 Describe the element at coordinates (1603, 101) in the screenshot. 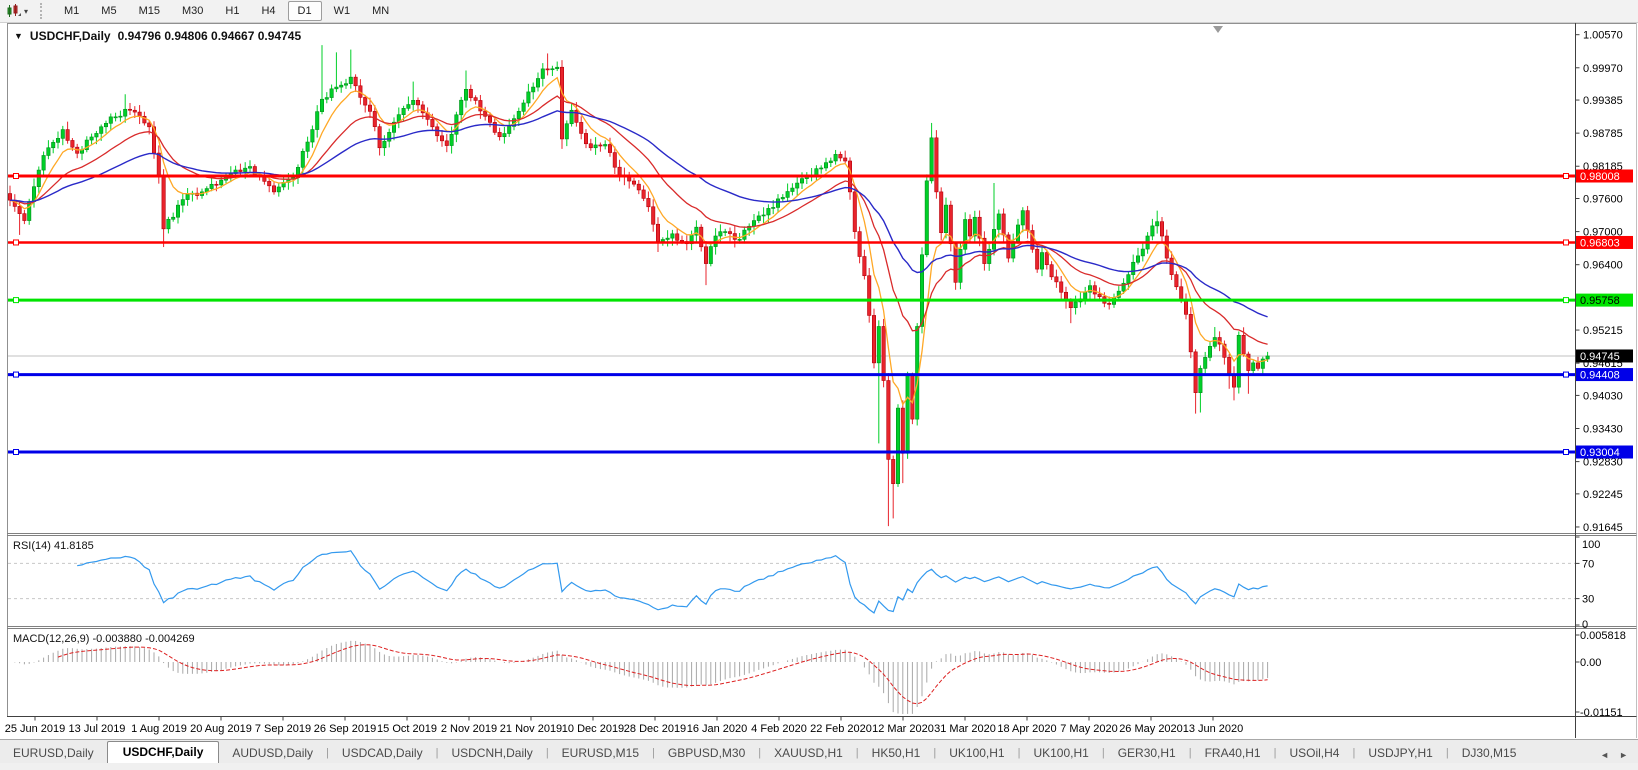

I see `svg-text: 0.99385` at that location.